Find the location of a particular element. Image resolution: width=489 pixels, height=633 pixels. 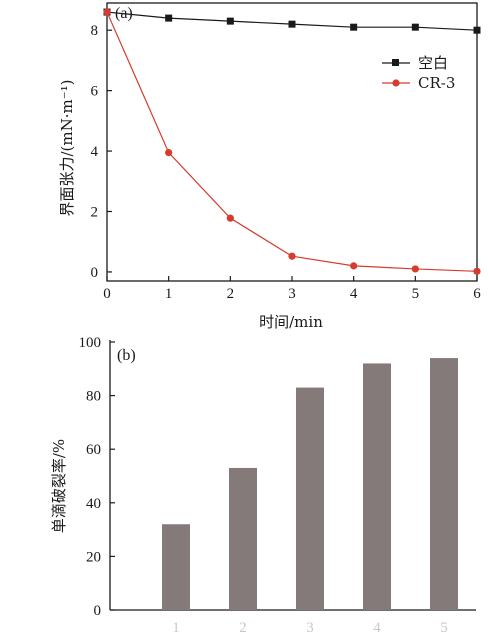

y-tick-label: 8 is located at coordinates (95, 31).